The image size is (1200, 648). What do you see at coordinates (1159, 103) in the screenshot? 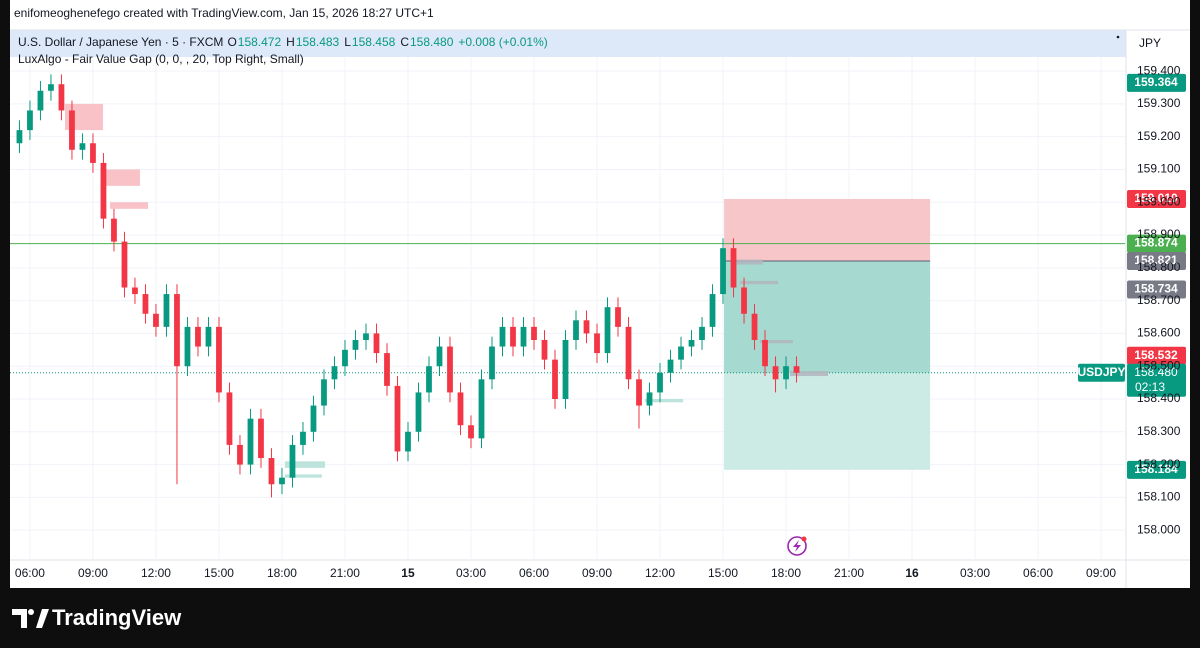
I see `y-tick-label: 159.300` at bounding box center [1159, 103].